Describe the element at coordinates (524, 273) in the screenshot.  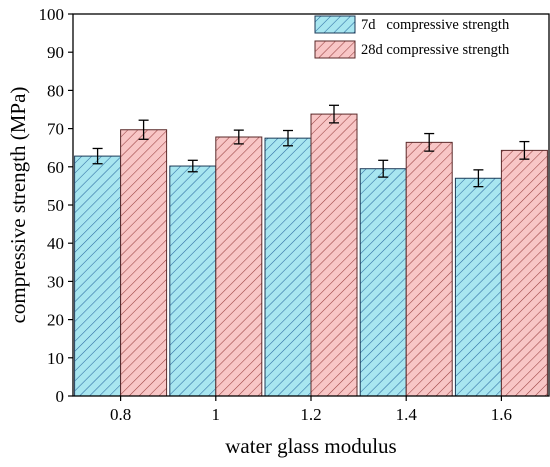
I see `bar-28d-1.6` at that location.